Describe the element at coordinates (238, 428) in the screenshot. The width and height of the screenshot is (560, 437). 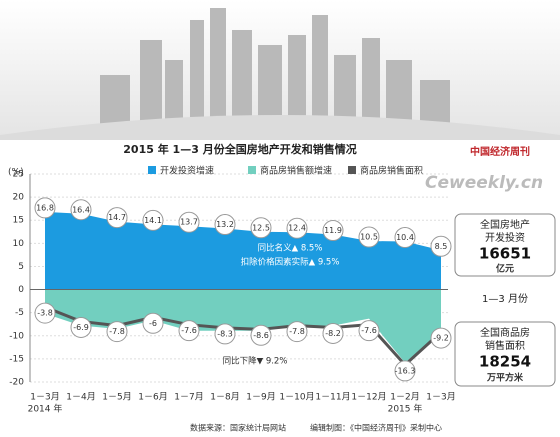
I see `source: 数据来源：国家统计局网站` at that location.